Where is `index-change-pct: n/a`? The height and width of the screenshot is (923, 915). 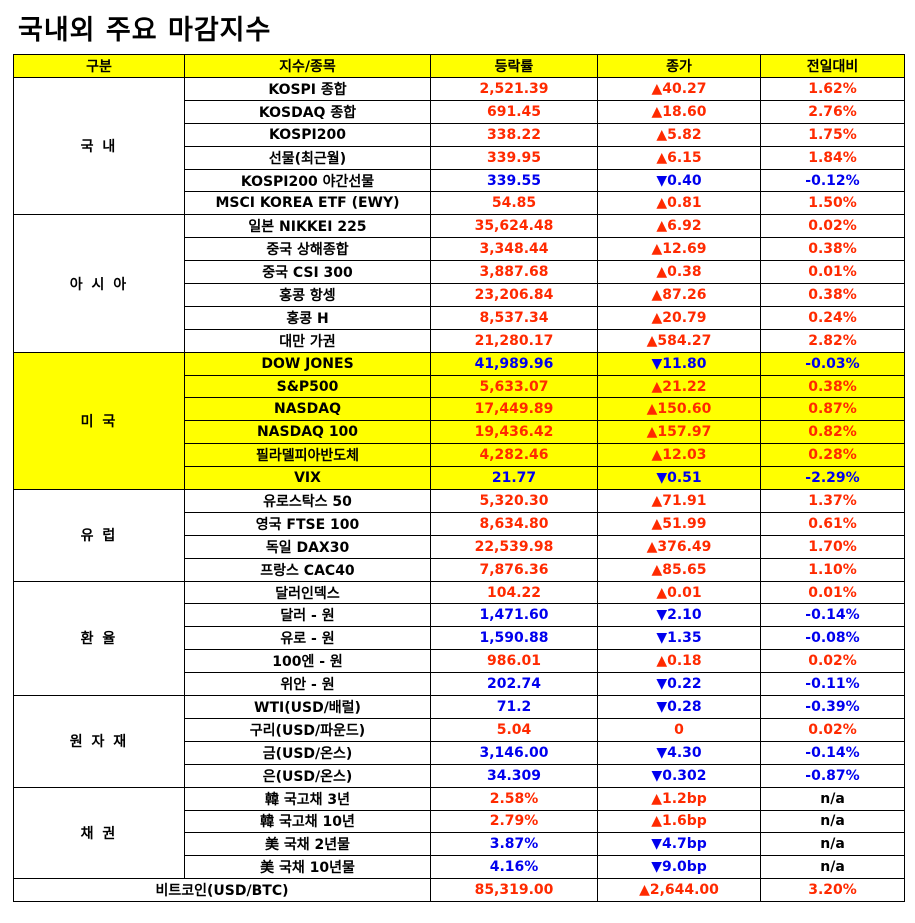 index-change-pct: n/a is located at coordinates (832, 821).